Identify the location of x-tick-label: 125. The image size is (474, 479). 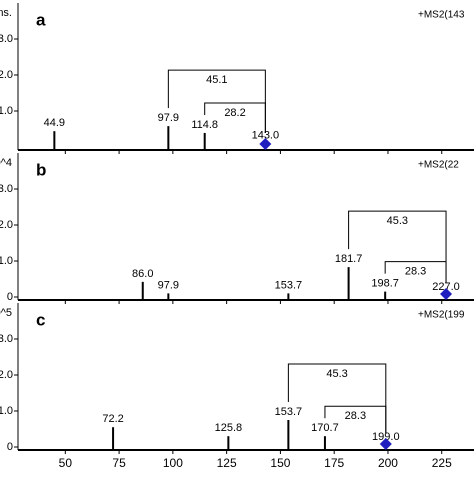
(227, 463).